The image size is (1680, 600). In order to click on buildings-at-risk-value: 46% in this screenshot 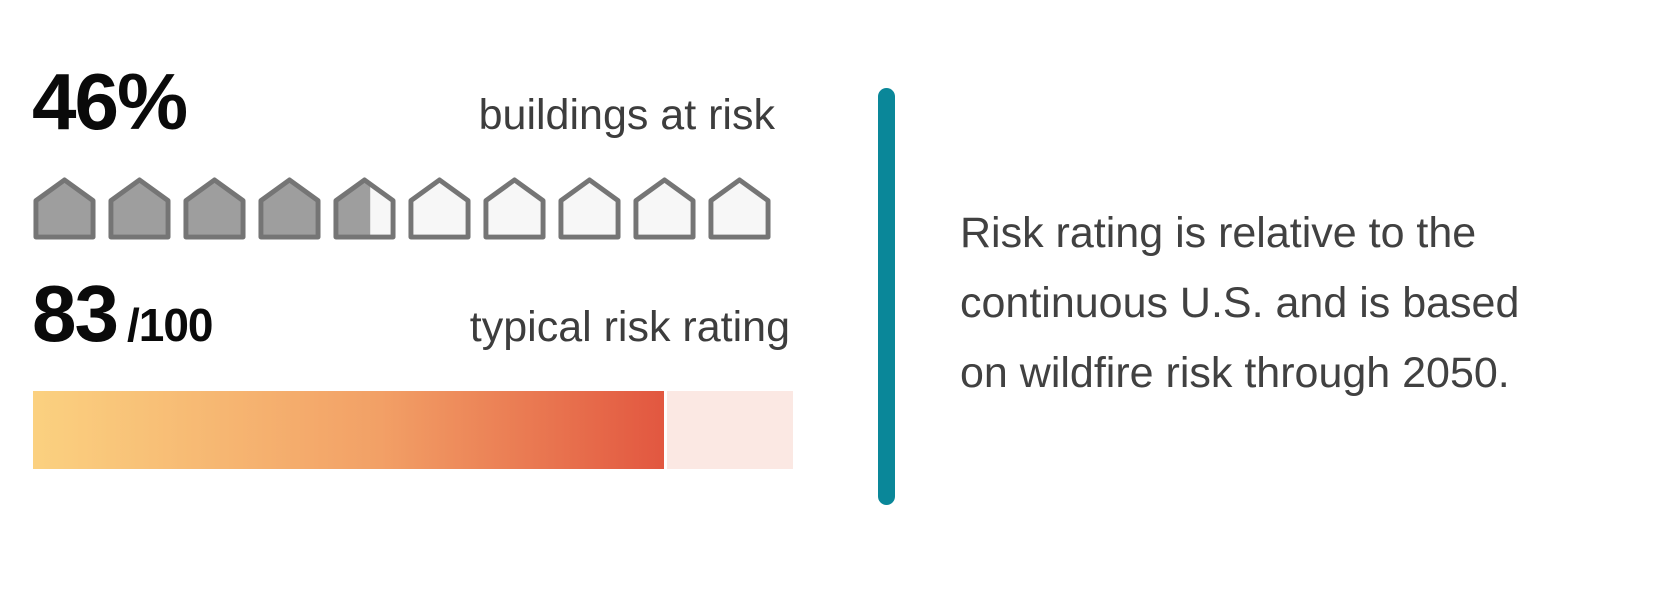, I will do `click(110, 101)`.